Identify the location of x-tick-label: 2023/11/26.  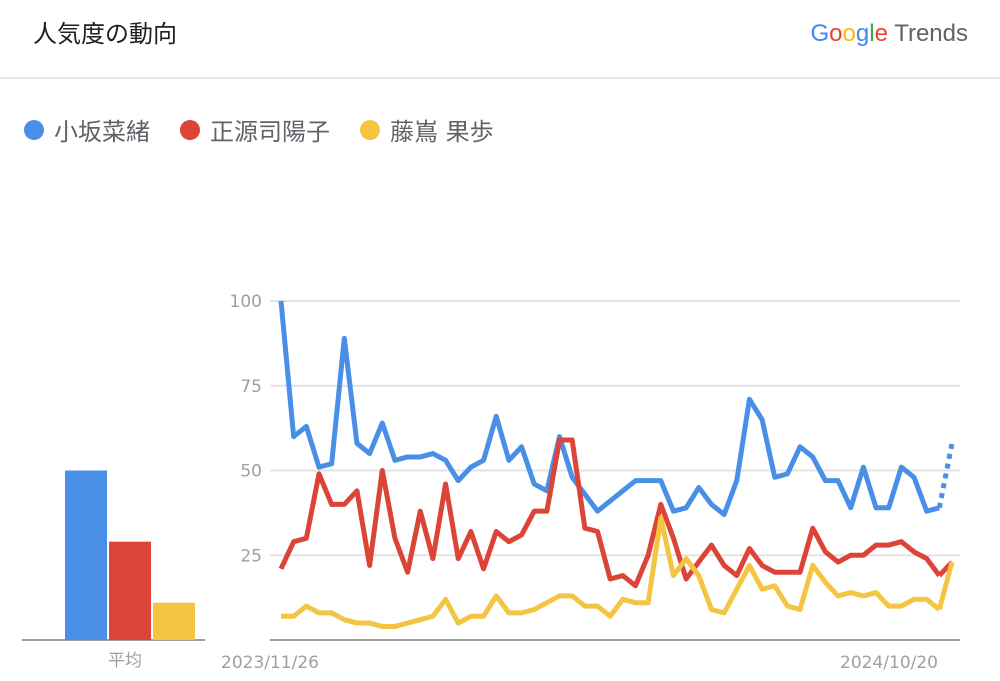
(270, 663).